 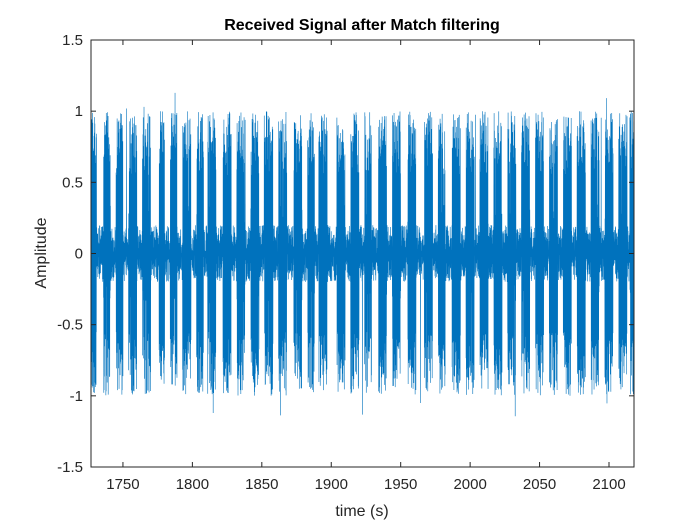 What do you see at coordinates (261, 484) in the screenshot?
I see `x-tick-label: 1850` at bounding box center [261, 484].